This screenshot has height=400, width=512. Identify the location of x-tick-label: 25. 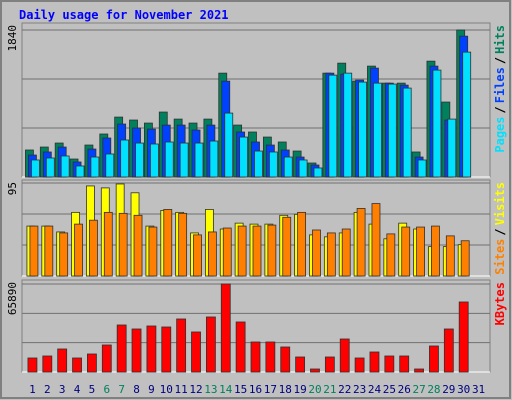
(389, 389).